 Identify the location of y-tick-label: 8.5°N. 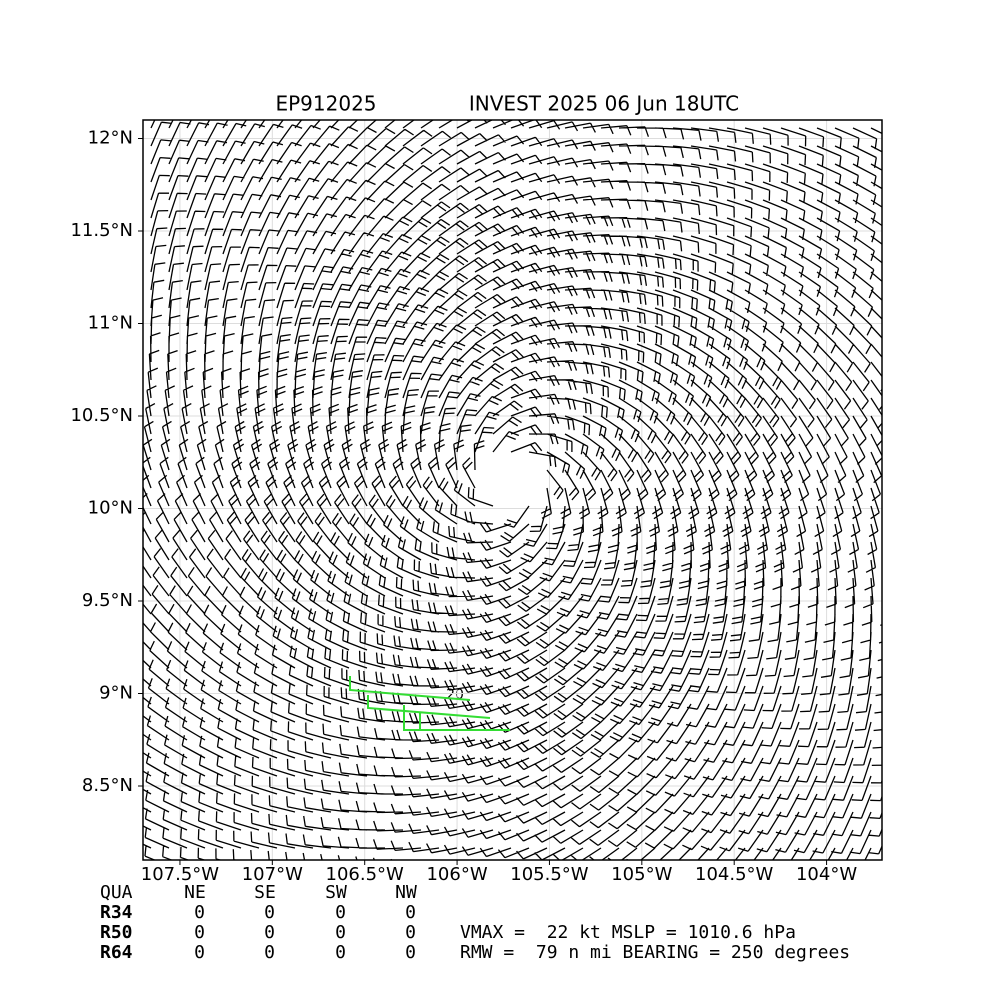
(107, 785).